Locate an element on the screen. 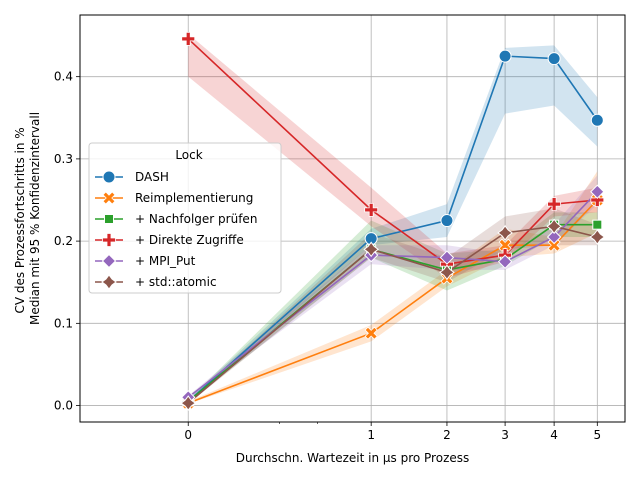  legend-title: Lock is located at coordinates (188, 155).